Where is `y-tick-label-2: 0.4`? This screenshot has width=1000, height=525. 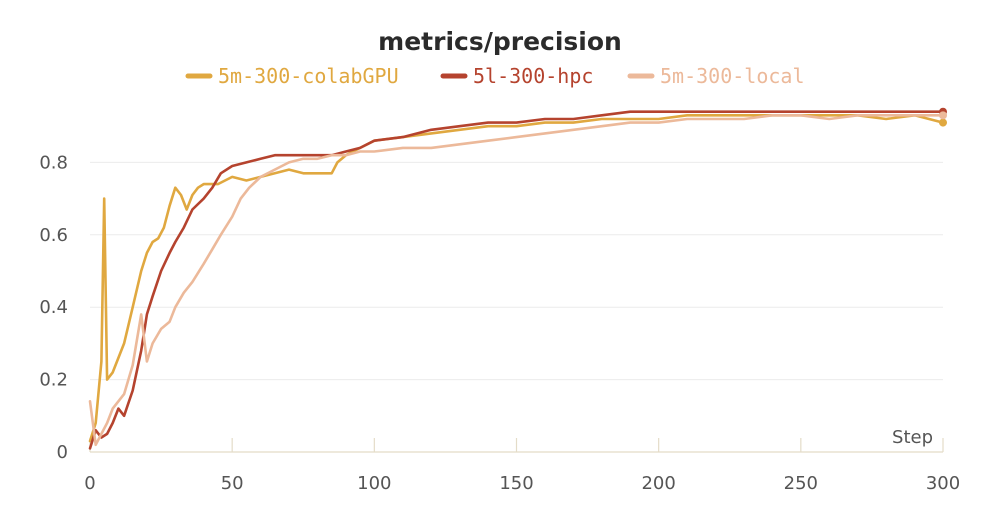
y-tick-label-2: 0.4 is located at coordinates (53, 307).